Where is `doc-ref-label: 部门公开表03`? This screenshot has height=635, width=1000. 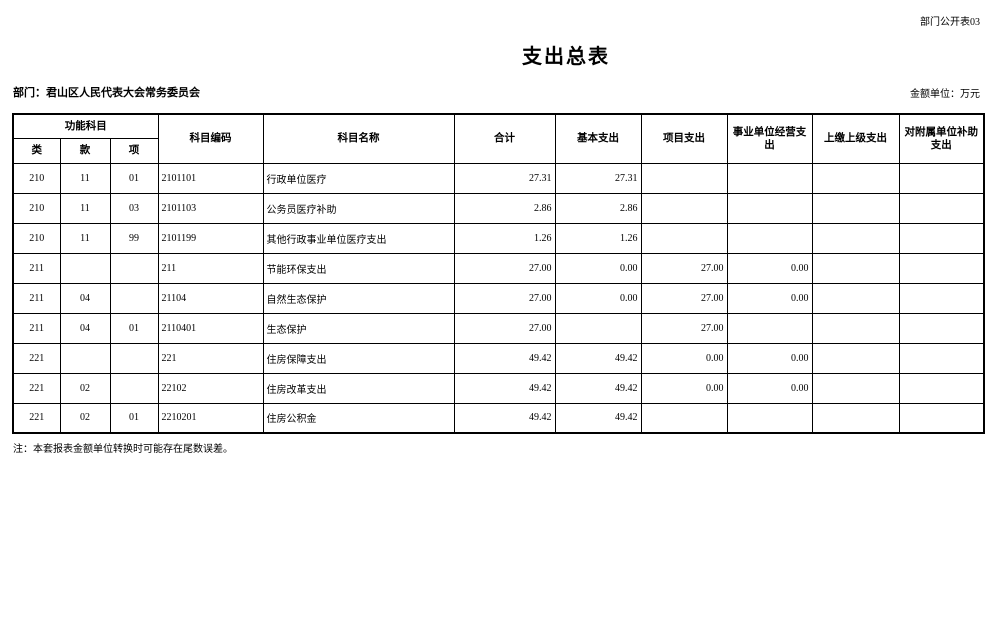 doc-ref-label: 部门公开表03 is located at coordinates (950, 22).